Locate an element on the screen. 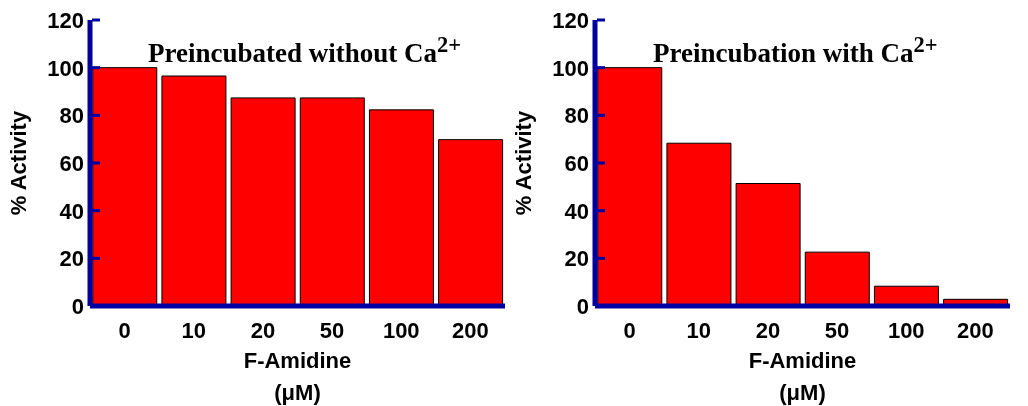  text: Preincubation with Ca$^{2+}$ is located at coordinates (795, 50).